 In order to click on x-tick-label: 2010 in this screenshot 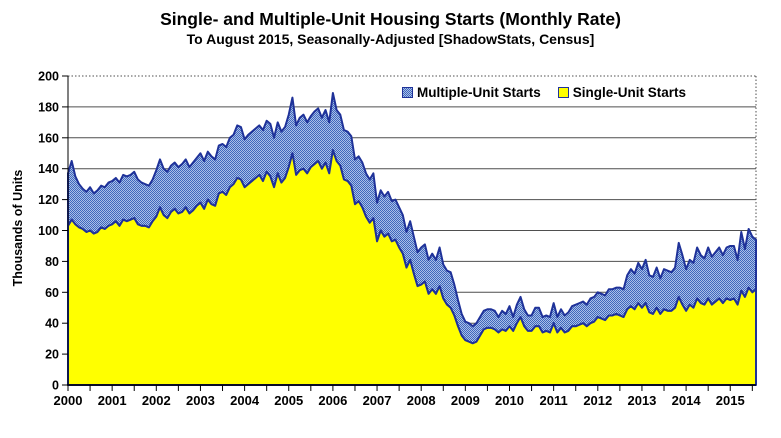, I will do `click(509, 400)`.